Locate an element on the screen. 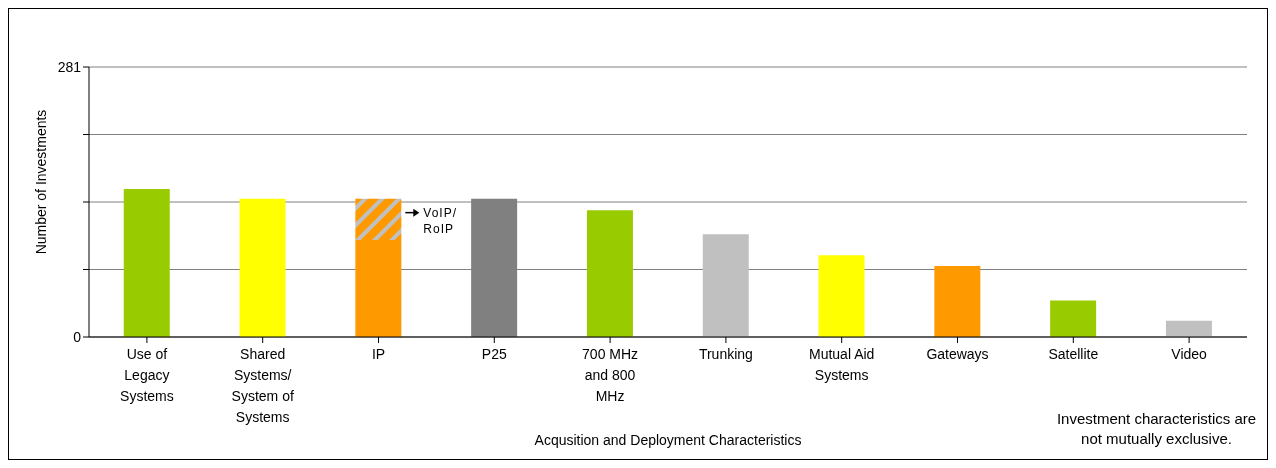 This screenshot has width=1276, height=468. x-tick-label: Satellite is located at coordinates (1073, 354).